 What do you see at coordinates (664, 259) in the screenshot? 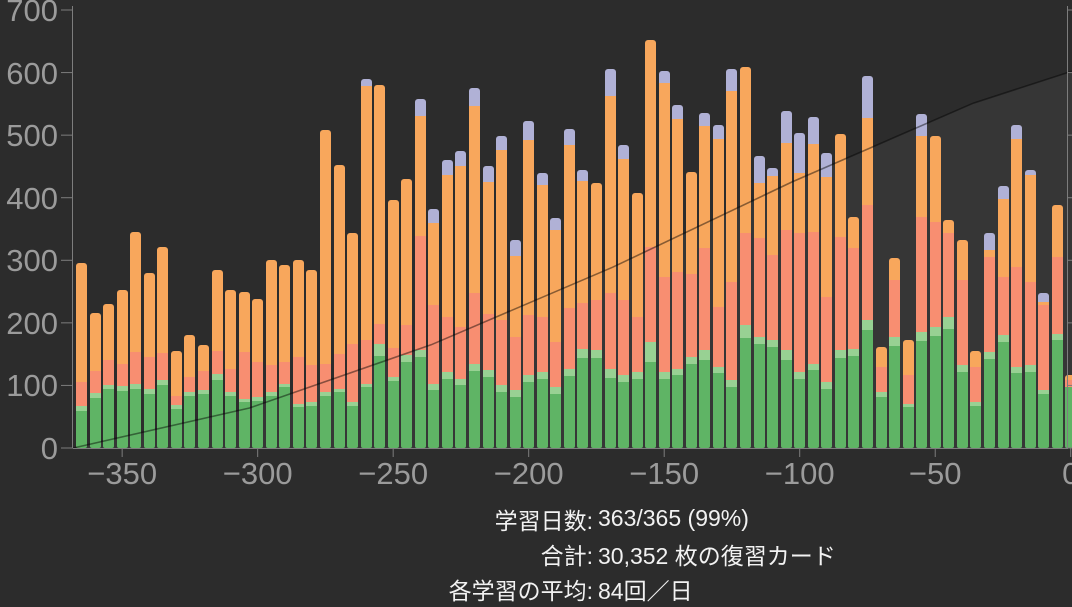
I see `bar-day--150` at bounding box center [664, 259].